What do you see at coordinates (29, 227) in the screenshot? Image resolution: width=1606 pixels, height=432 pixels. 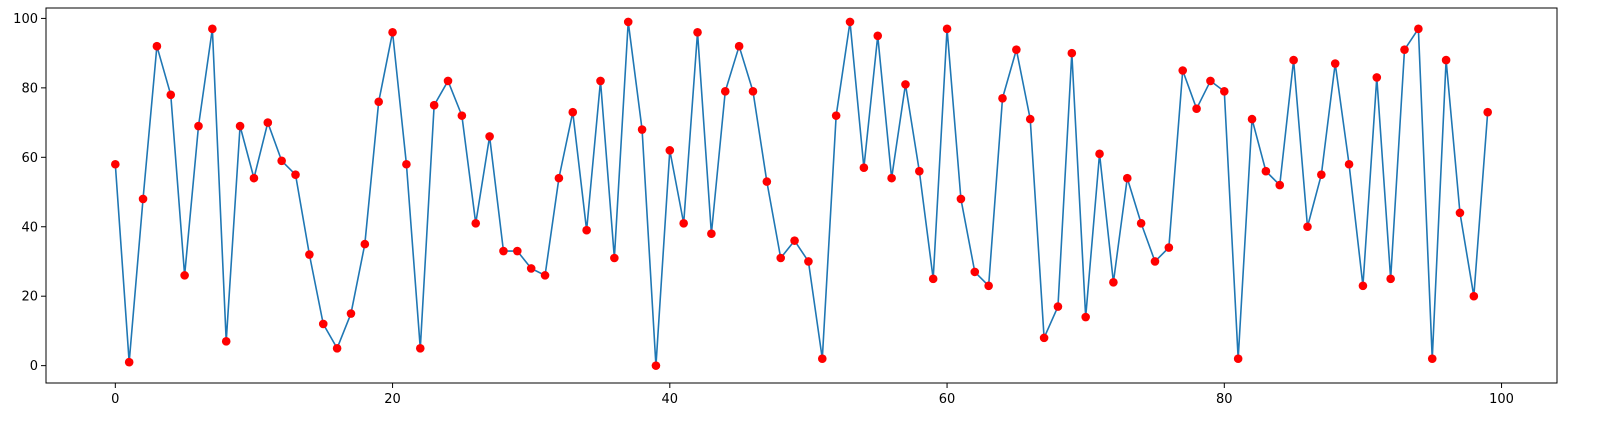 I see `y-tick-label: 40` at bounding box center [29, 227].